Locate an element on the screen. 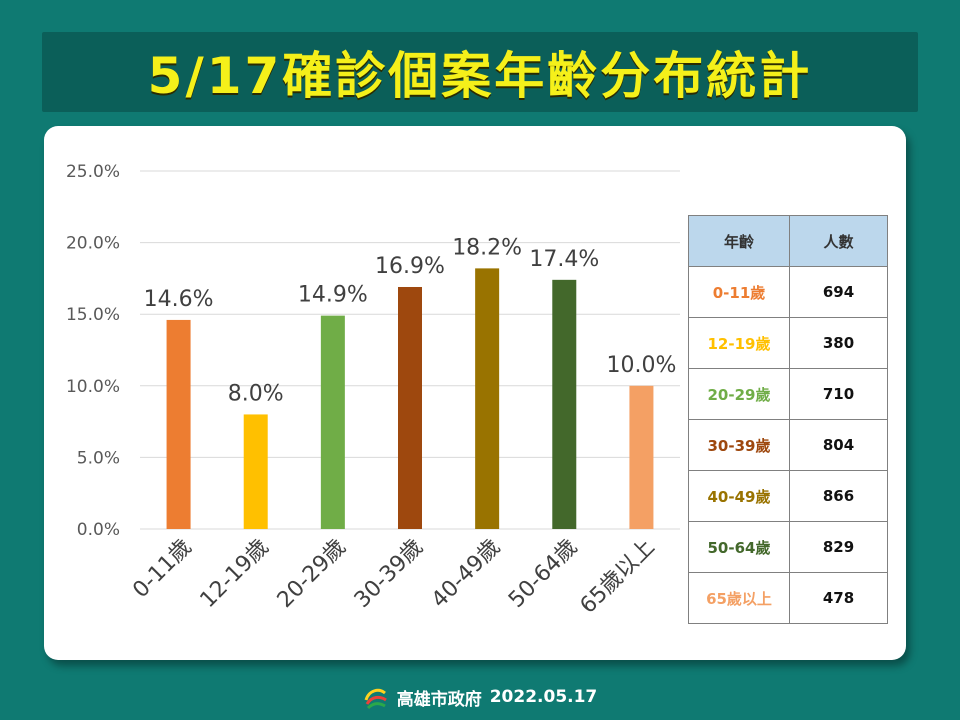  table-cell-count: 866 is located at coordinates (838, 496).